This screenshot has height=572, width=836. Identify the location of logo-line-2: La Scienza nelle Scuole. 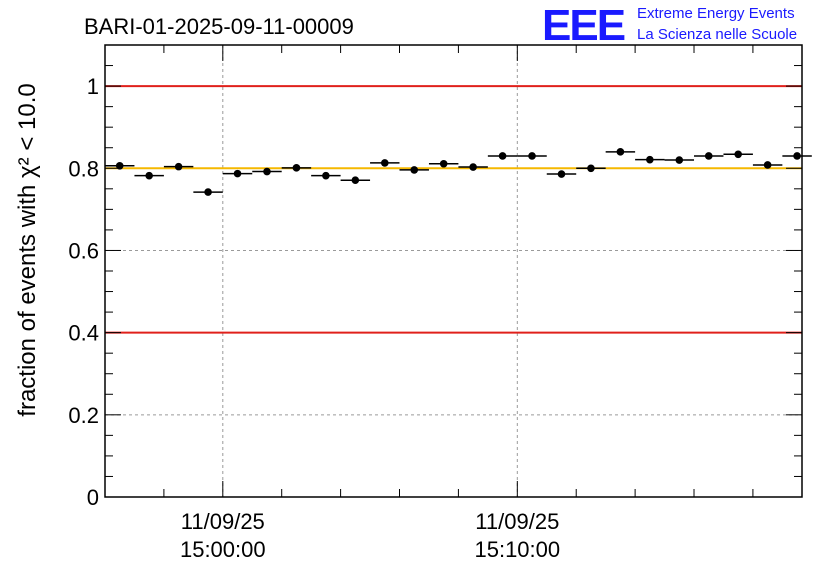
(717, 34).